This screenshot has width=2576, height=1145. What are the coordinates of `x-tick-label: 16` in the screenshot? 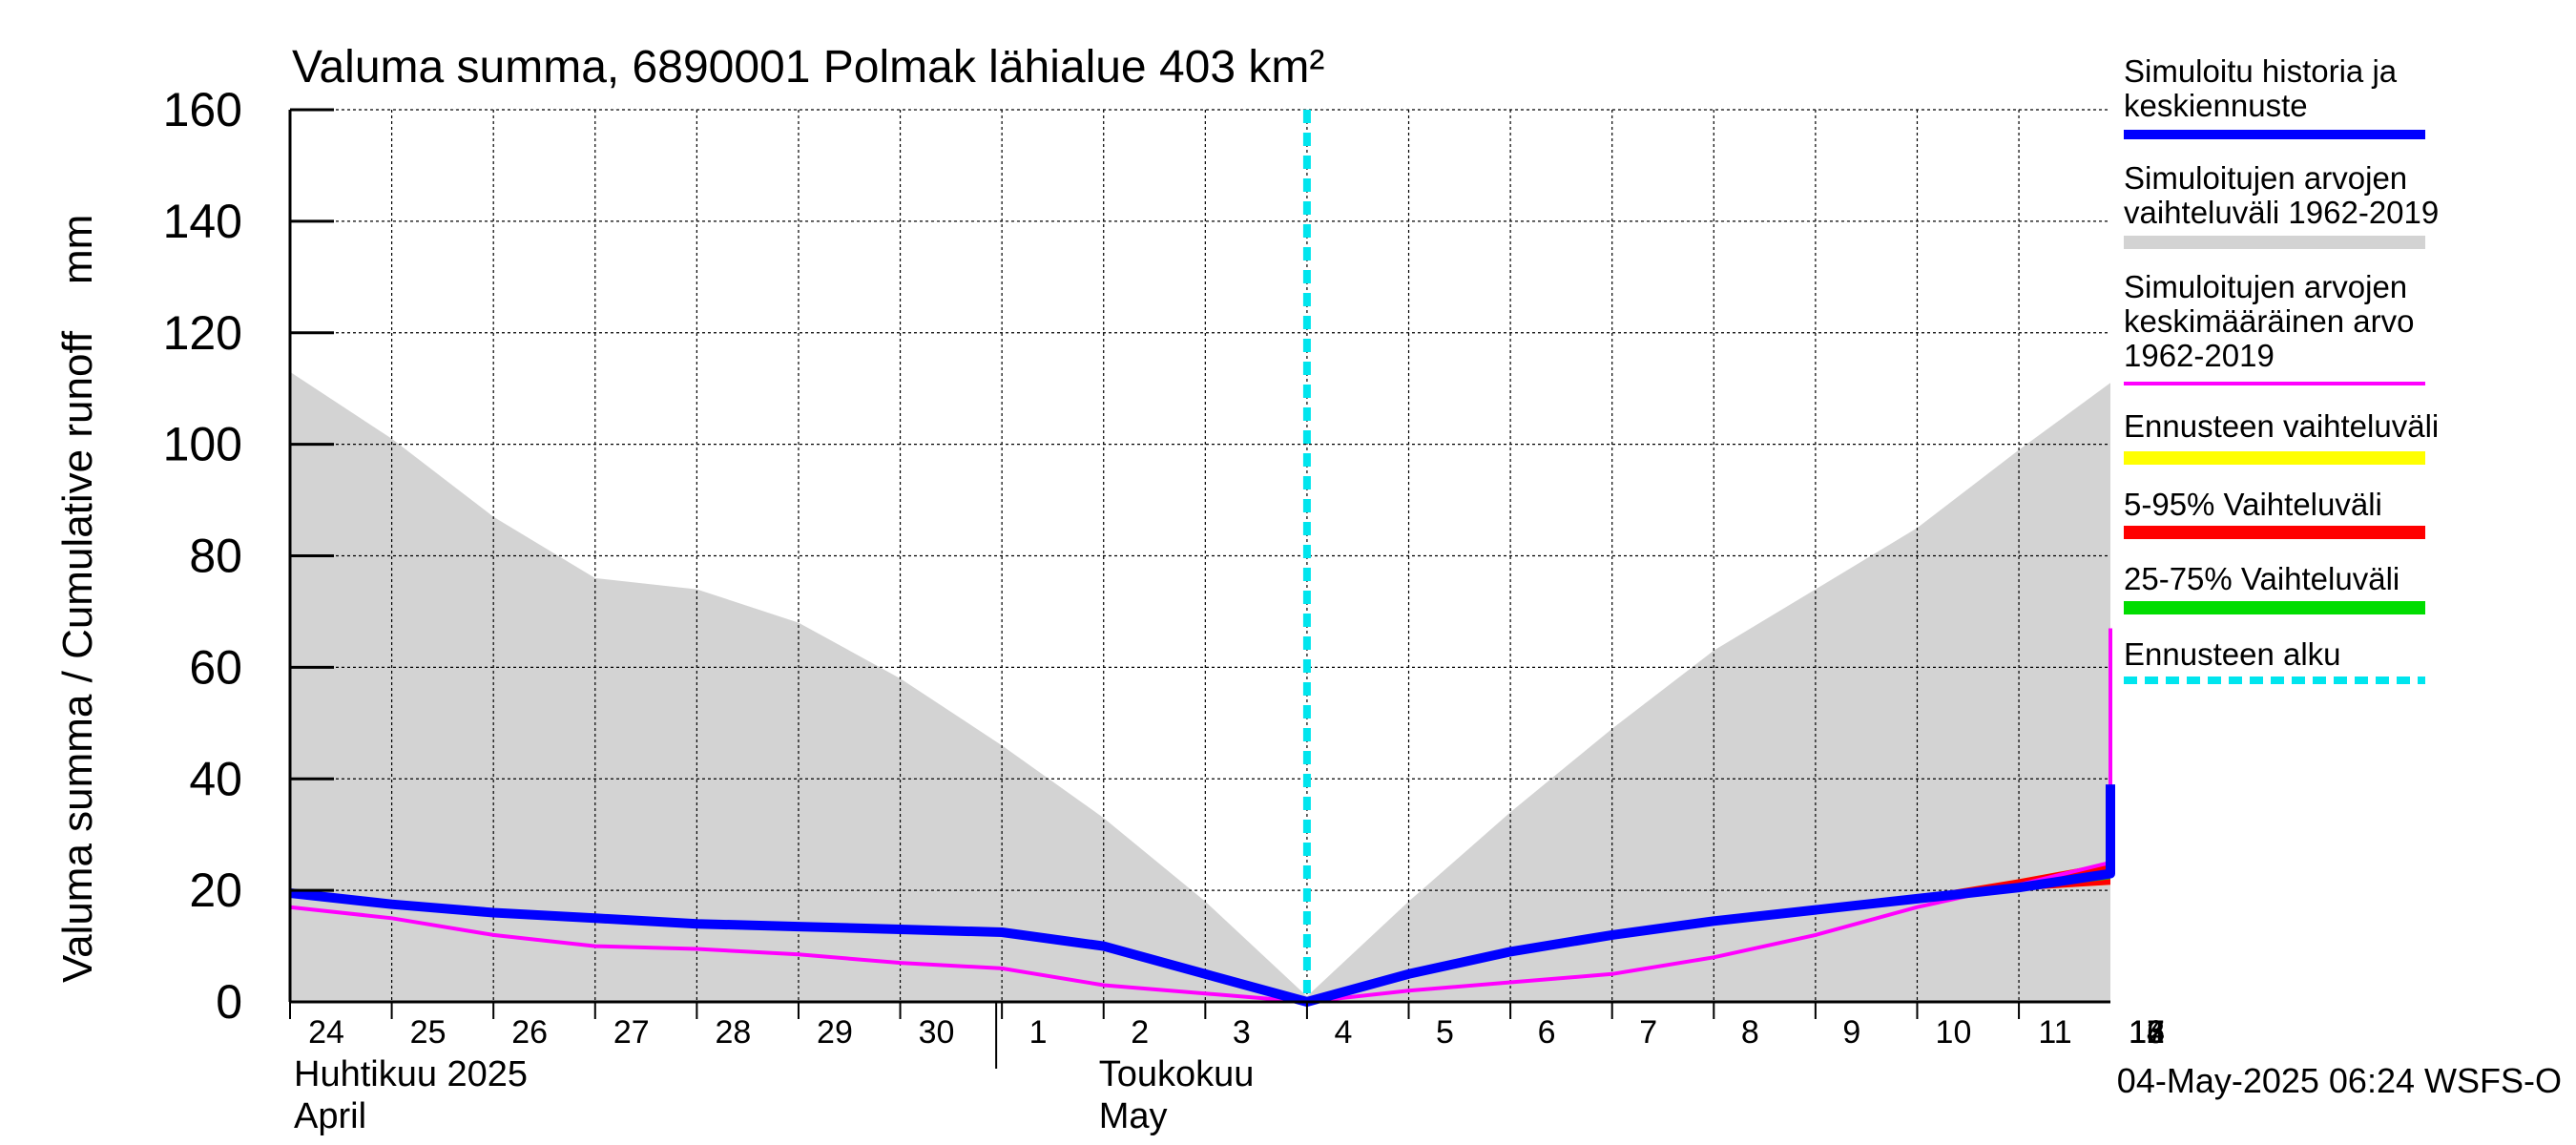 It's located at (2147, 1032).